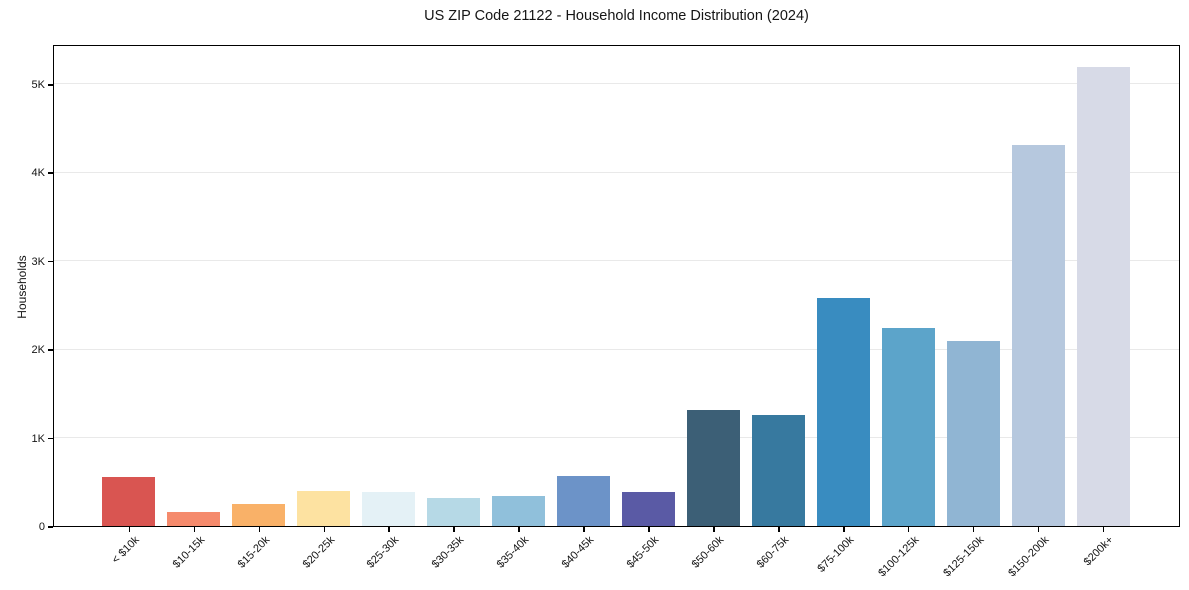  I want to click on x-tick-label: $15-20k, so click(253, 552).